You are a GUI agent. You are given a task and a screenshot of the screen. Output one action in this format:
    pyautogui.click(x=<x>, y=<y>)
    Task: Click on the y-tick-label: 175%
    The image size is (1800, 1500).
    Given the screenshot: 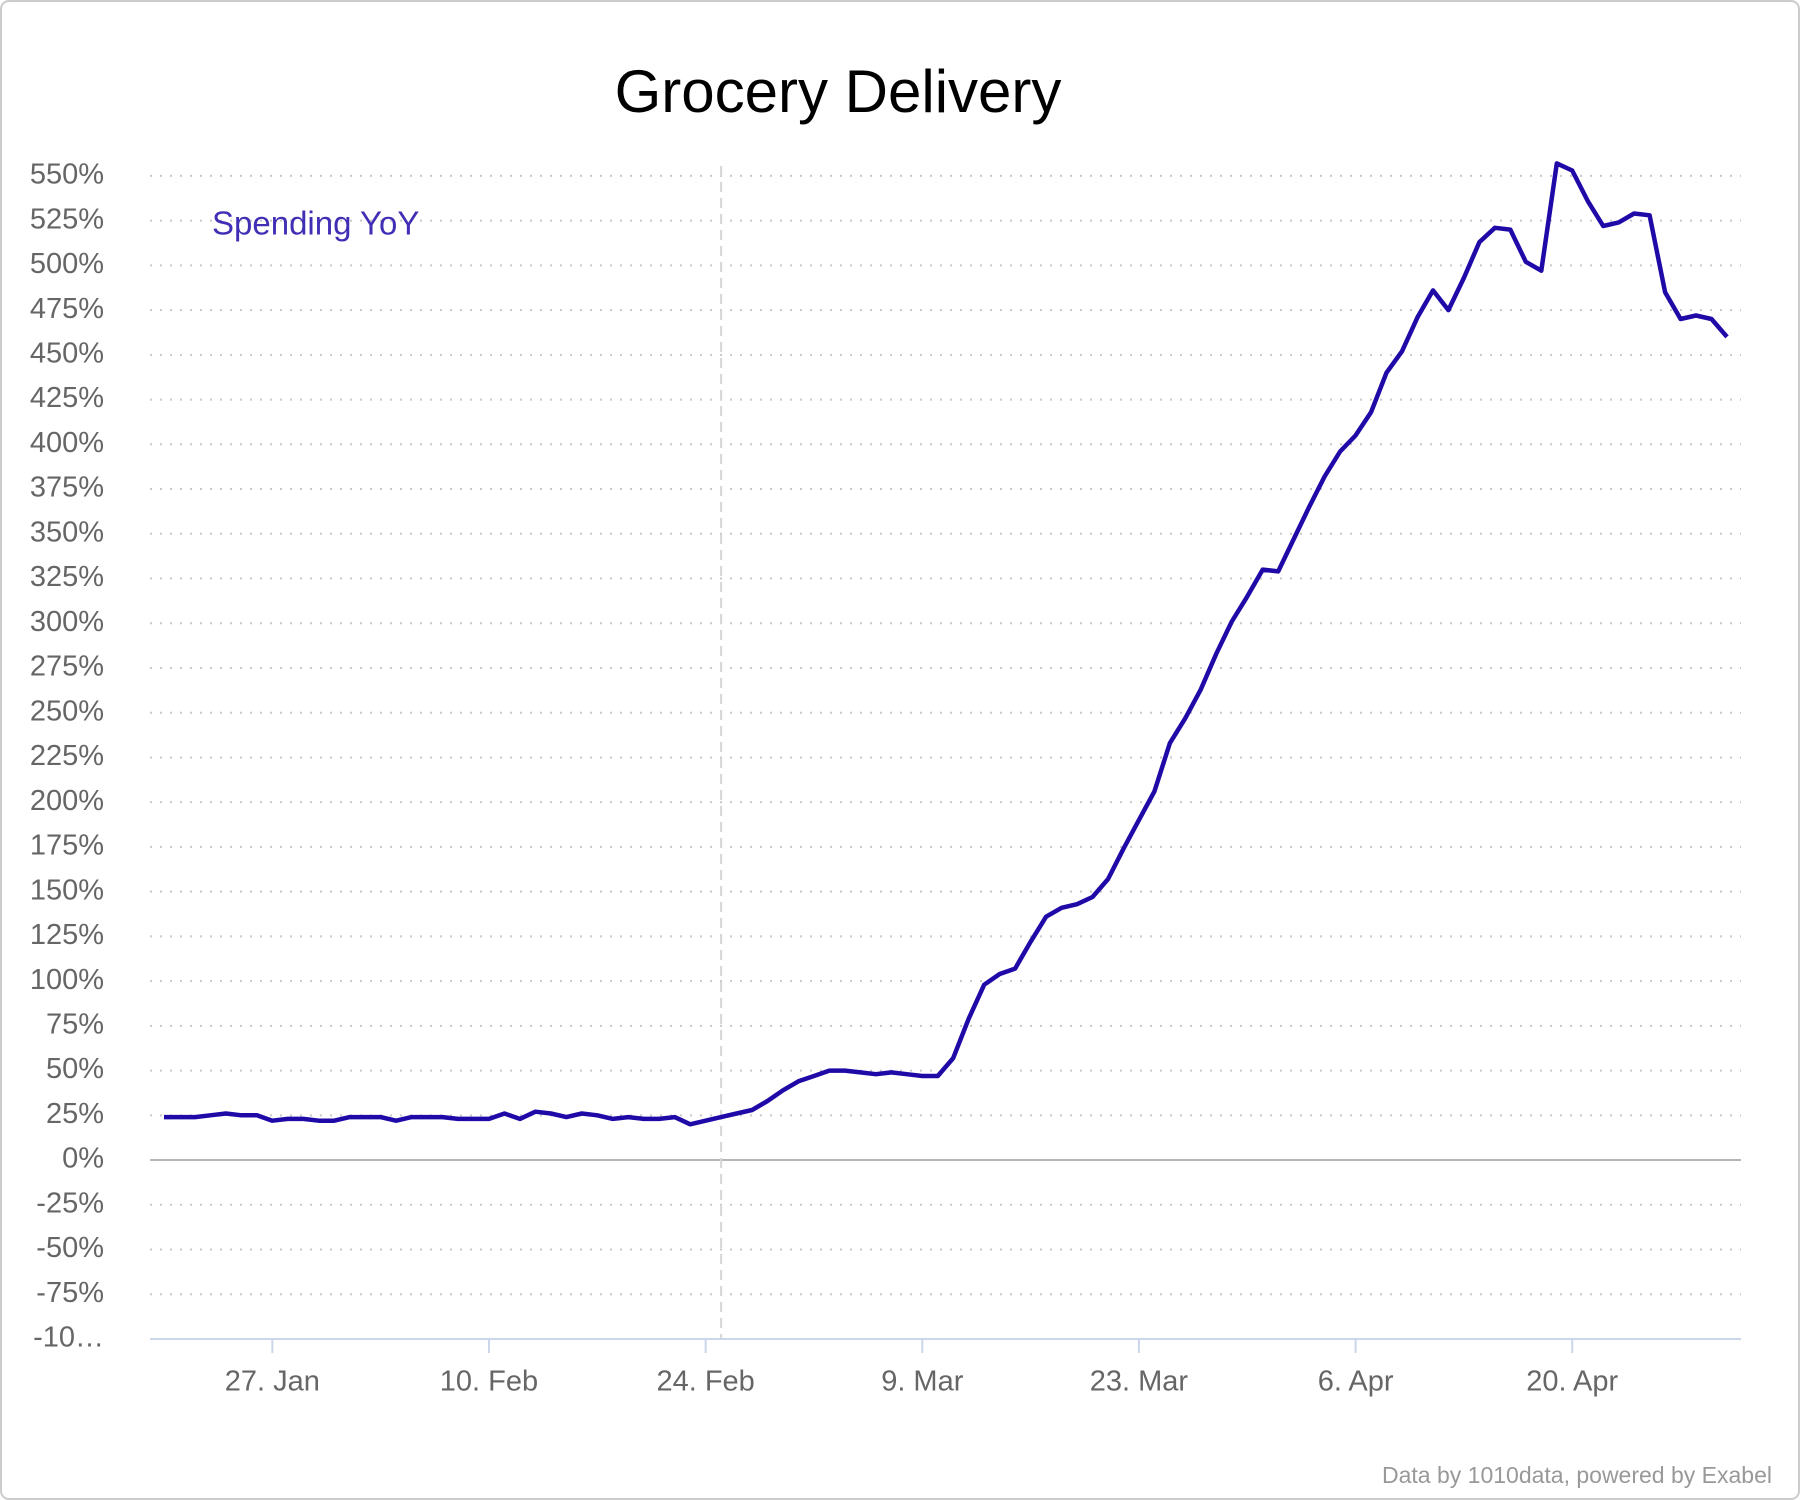 What is the action you would take?
    pyautogui.click(x=67, y=846)
    